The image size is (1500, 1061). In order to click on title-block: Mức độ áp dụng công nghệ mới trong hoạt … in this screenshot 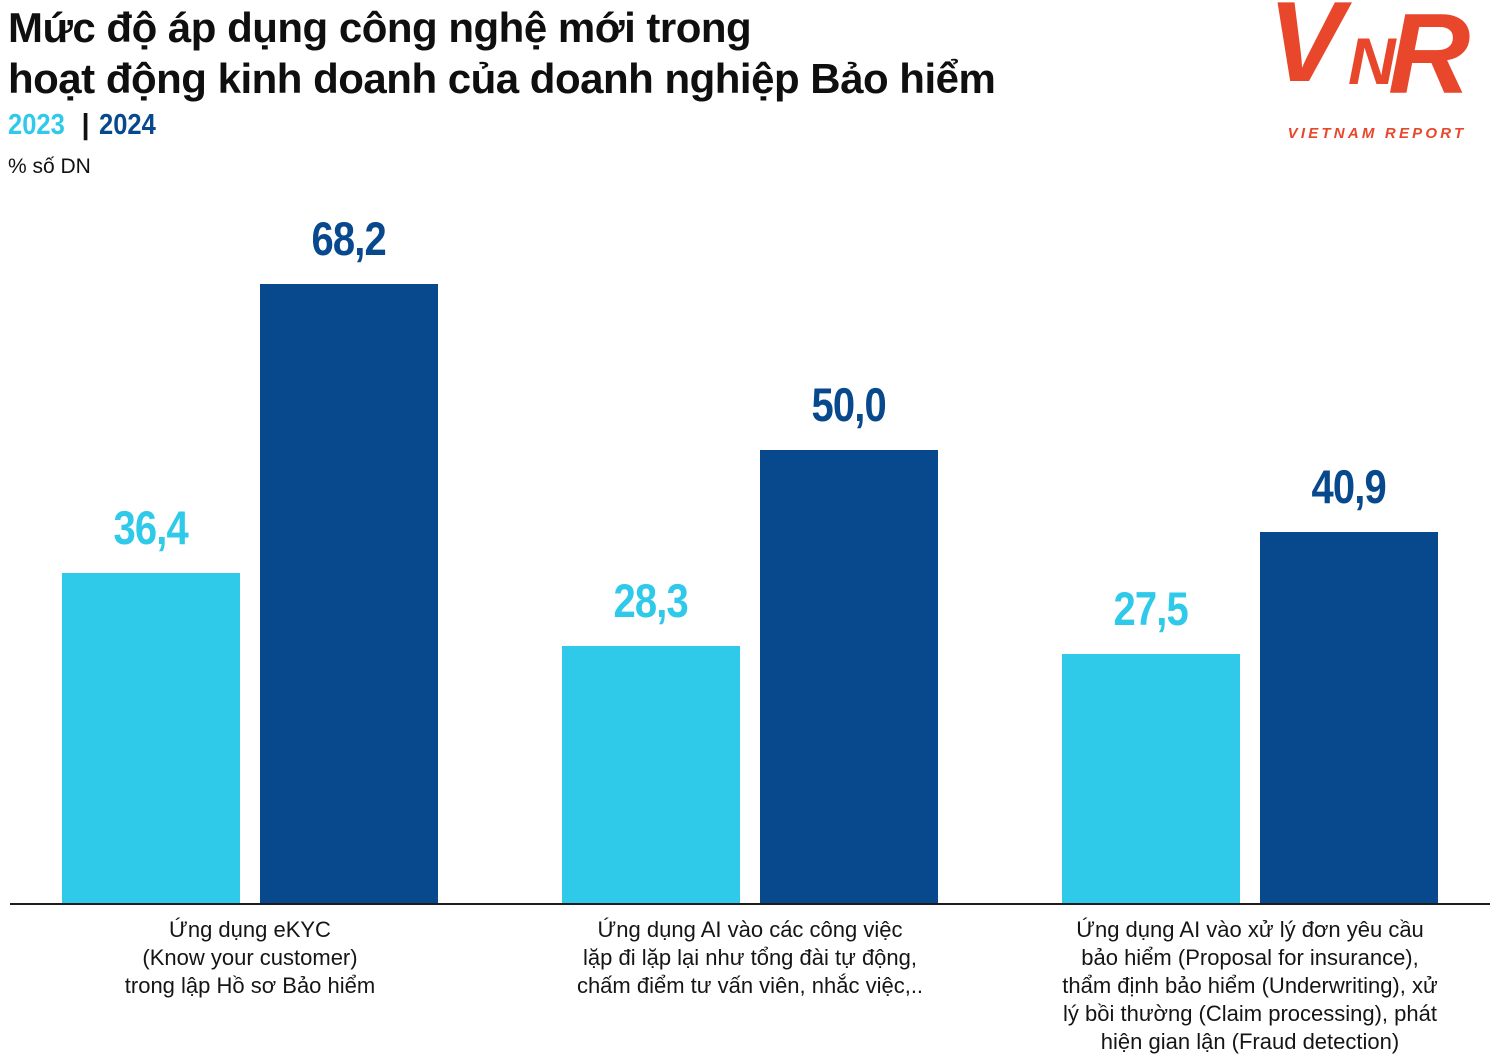, I will do `click(502, 90)`.